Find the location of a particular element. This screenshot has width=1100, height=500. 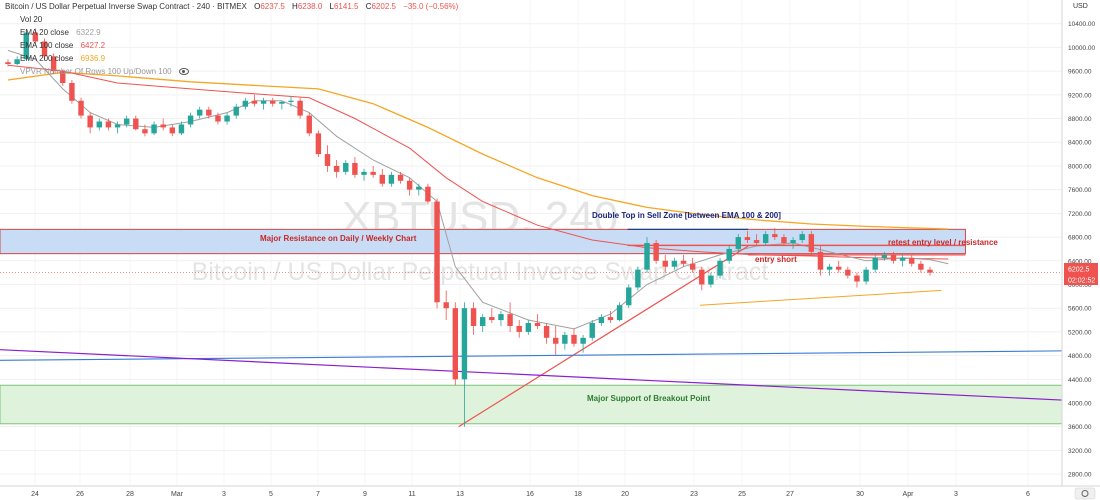

time-ticks: 24 26 28 Mar 3 5 7 9 11 13 16 18 20 23 25 27 30 Apr 3 6 is located at coordinates (530, 494).